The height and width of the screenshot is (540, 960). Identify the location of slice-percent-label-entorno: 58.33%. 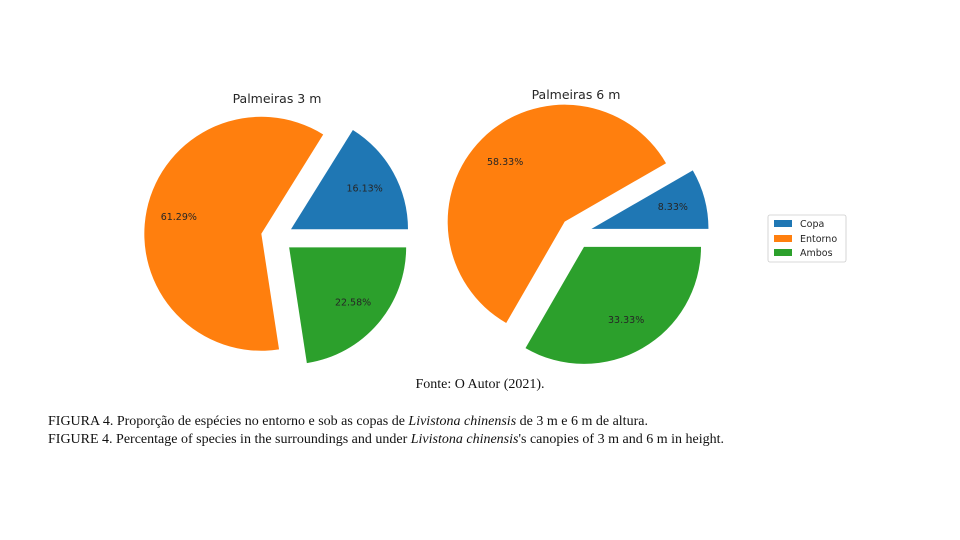
(505, 162).